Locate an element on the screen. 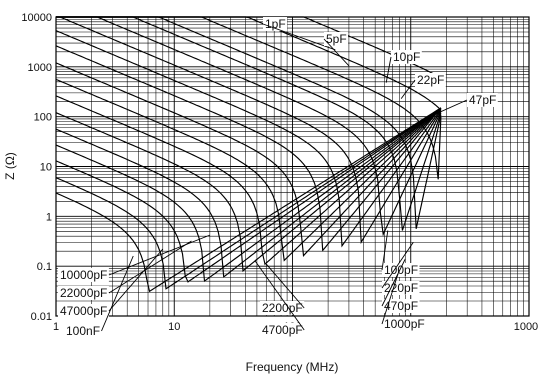  curve-label-100nF: 100nF is located at coordinates (83, 331).